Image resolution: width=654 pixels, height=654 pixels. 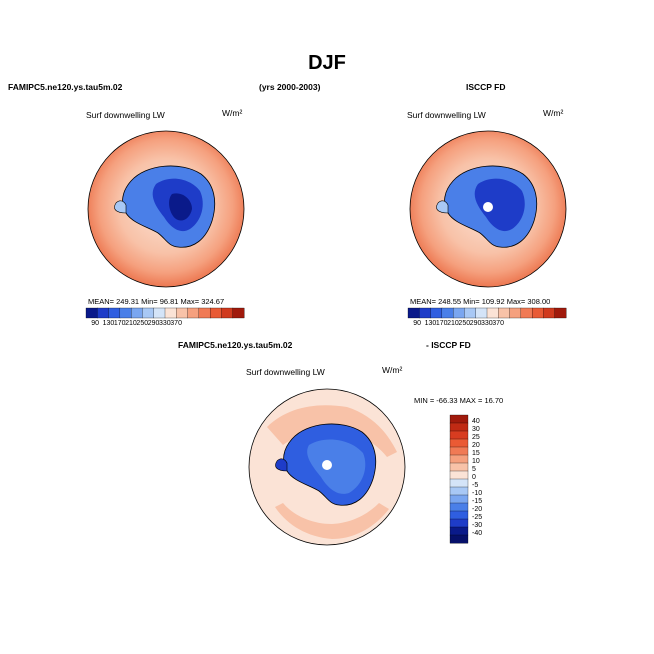 I want to click on diff-colorbar-tick-label: -30, so click(x=477, y=525).